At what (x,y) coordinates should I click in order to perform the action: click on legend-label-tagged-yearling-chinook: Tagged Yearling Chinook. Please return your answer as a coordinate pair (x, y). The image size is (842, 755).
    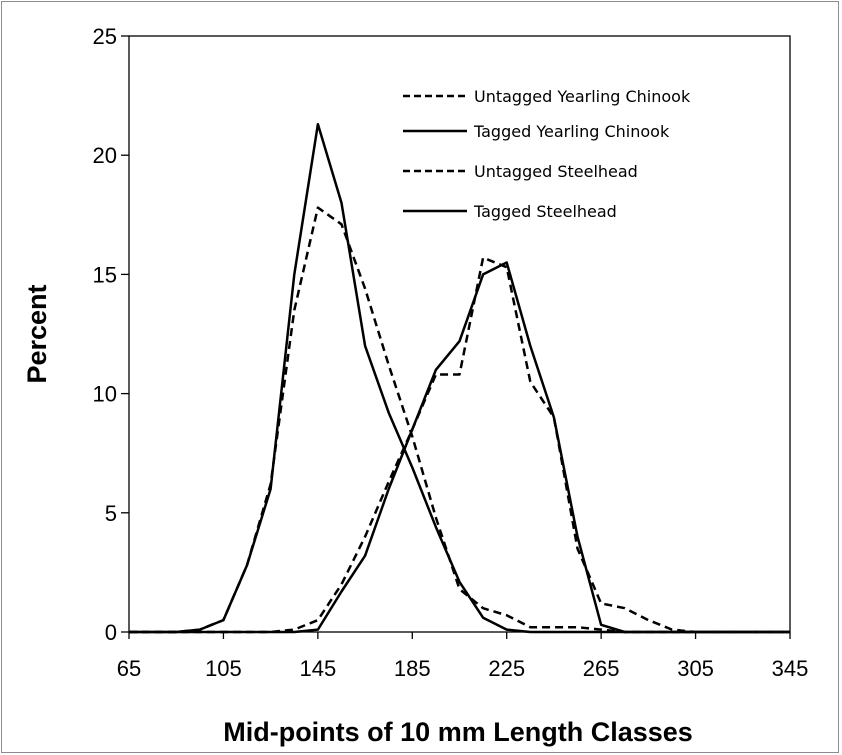
    Looking at the image, I should click on (571, 131).